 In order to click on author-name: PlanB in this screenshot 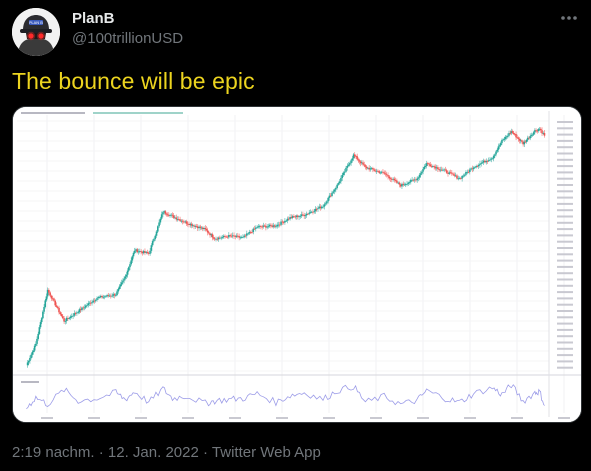, I will do `click(93, 18)`.